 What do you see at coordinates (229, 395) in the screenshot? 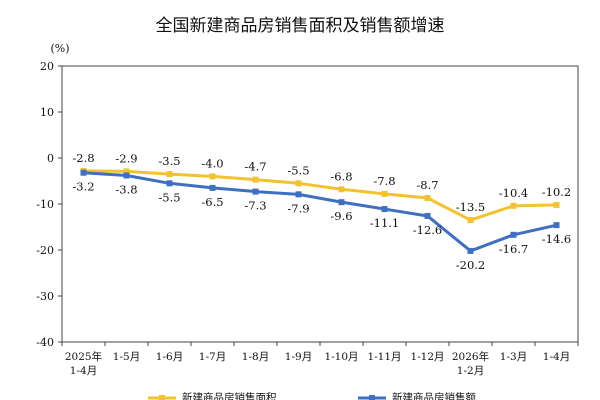
I see `legend-label-1: 新建商品房销售面积` at bounding box center [229, 395].